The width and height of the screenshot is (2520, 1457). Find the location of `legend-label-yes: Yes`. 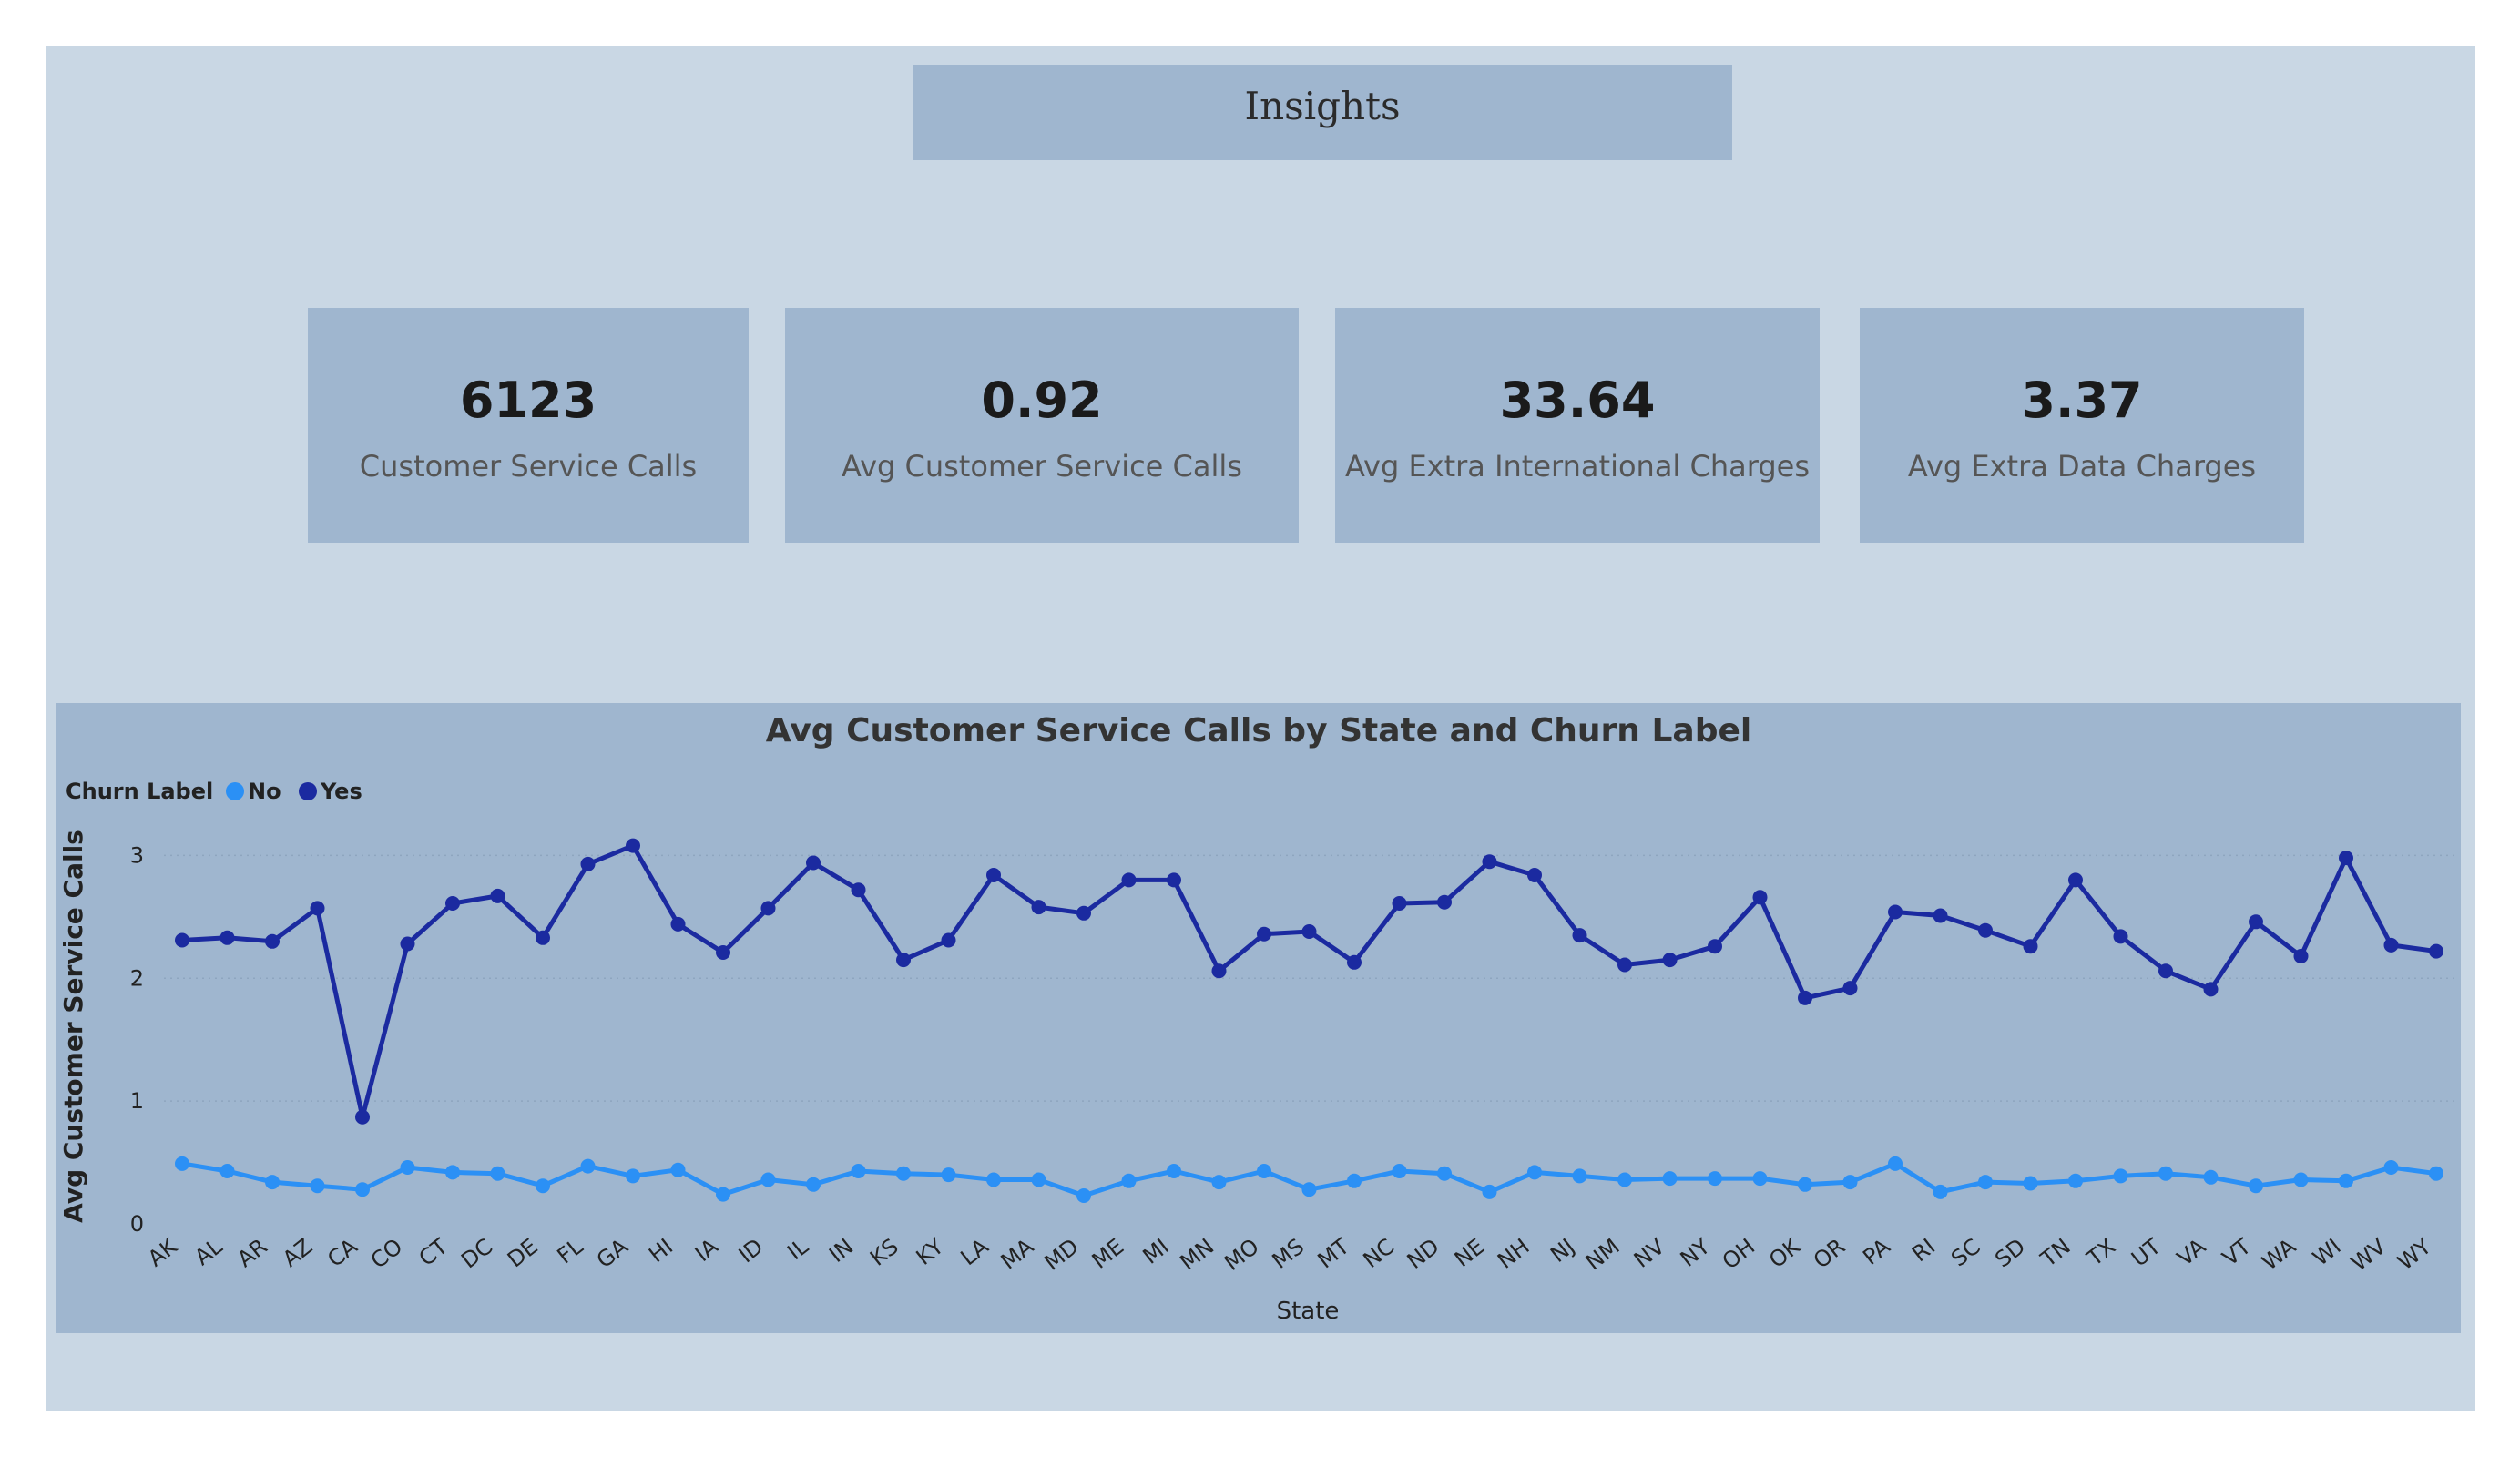

legend-label-yes: Yes is located at coordinates (341, 792).